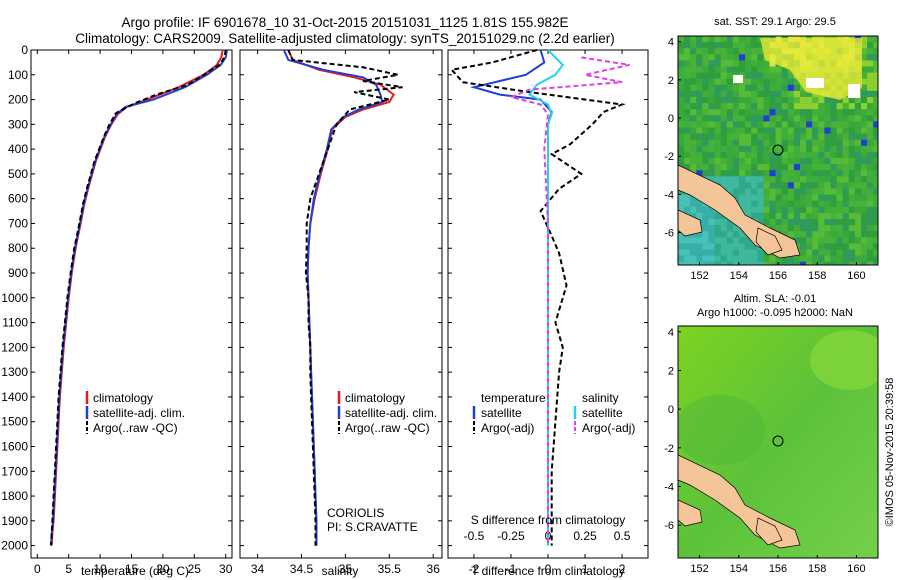 This screenshot has height=580, width=900. I want to click on map-y-tick-label: 0, so click(671, 410).